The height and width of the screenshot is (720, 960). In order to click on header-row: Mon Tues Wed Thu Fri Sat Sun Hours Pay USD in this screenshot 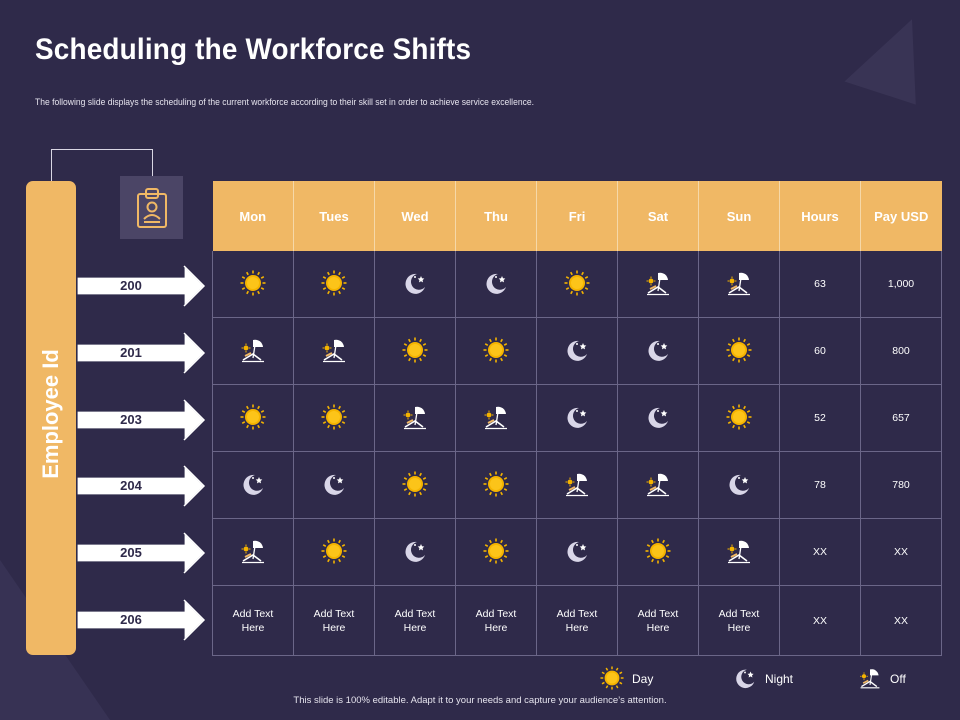, I will do `click(577, 216)`.